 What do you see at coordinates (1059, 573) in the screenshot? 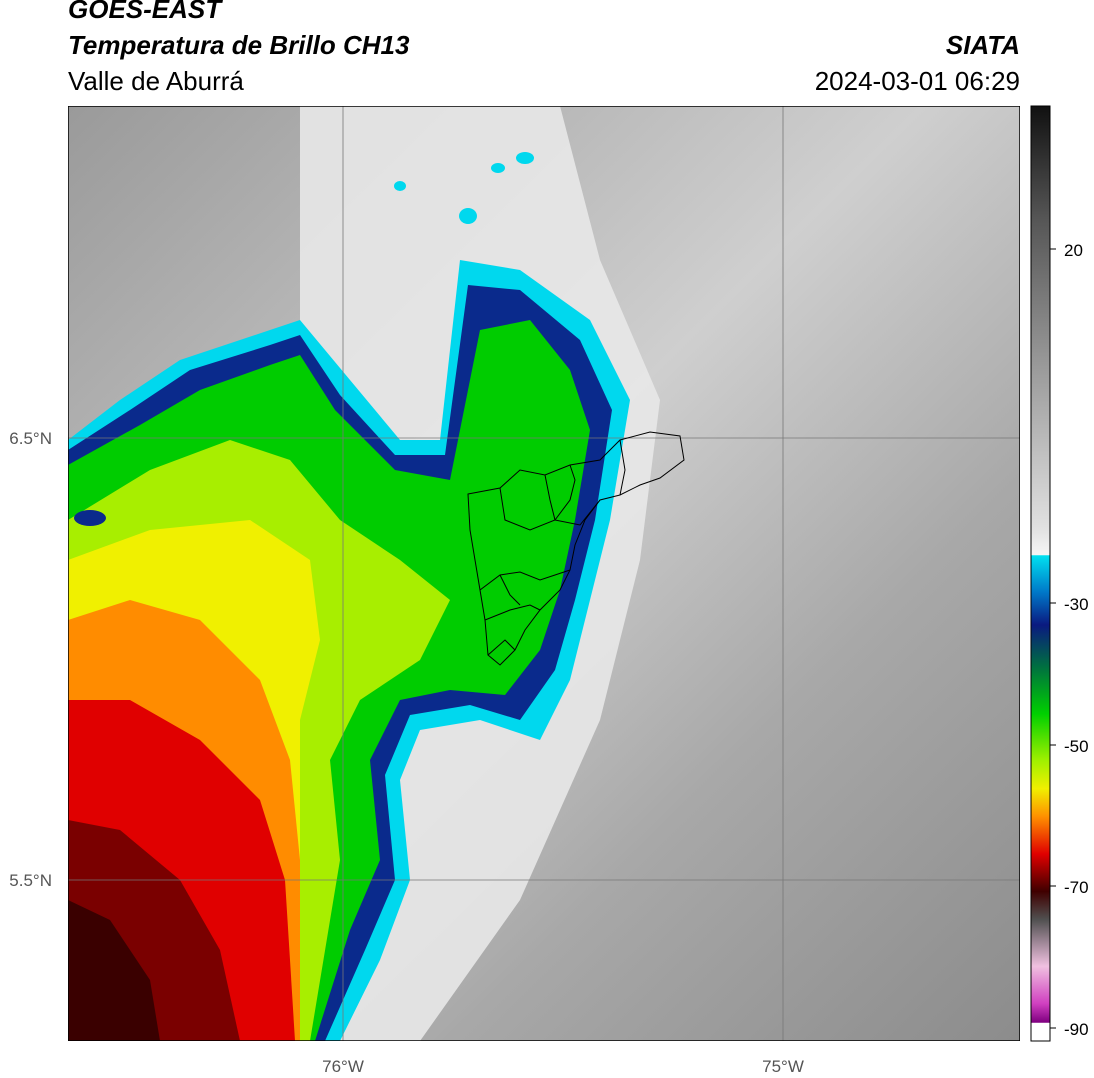
I see `colorbar: 20 -30 -50 -70 -90` at bounding box center [1059, 573].